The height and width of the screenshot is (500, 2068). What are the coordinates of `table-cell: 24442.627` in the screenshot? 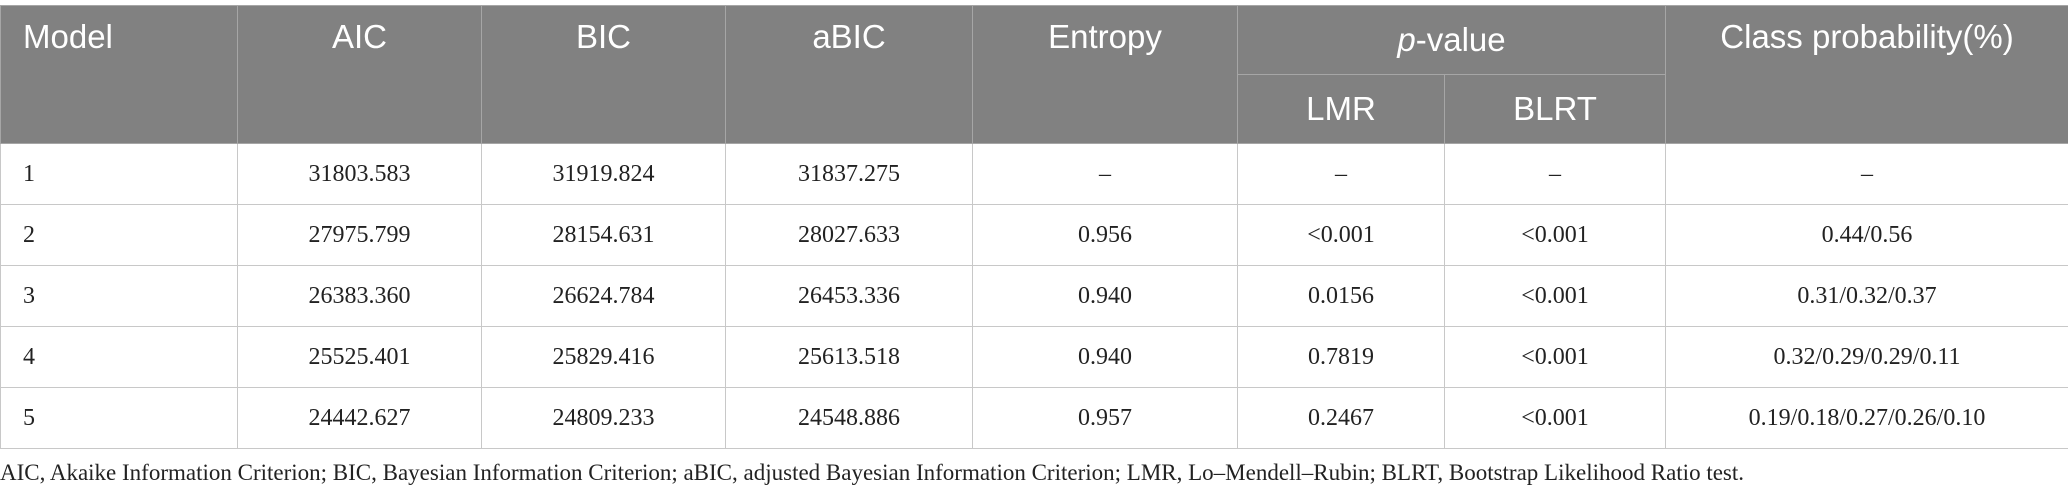 It's located at (359, 418).